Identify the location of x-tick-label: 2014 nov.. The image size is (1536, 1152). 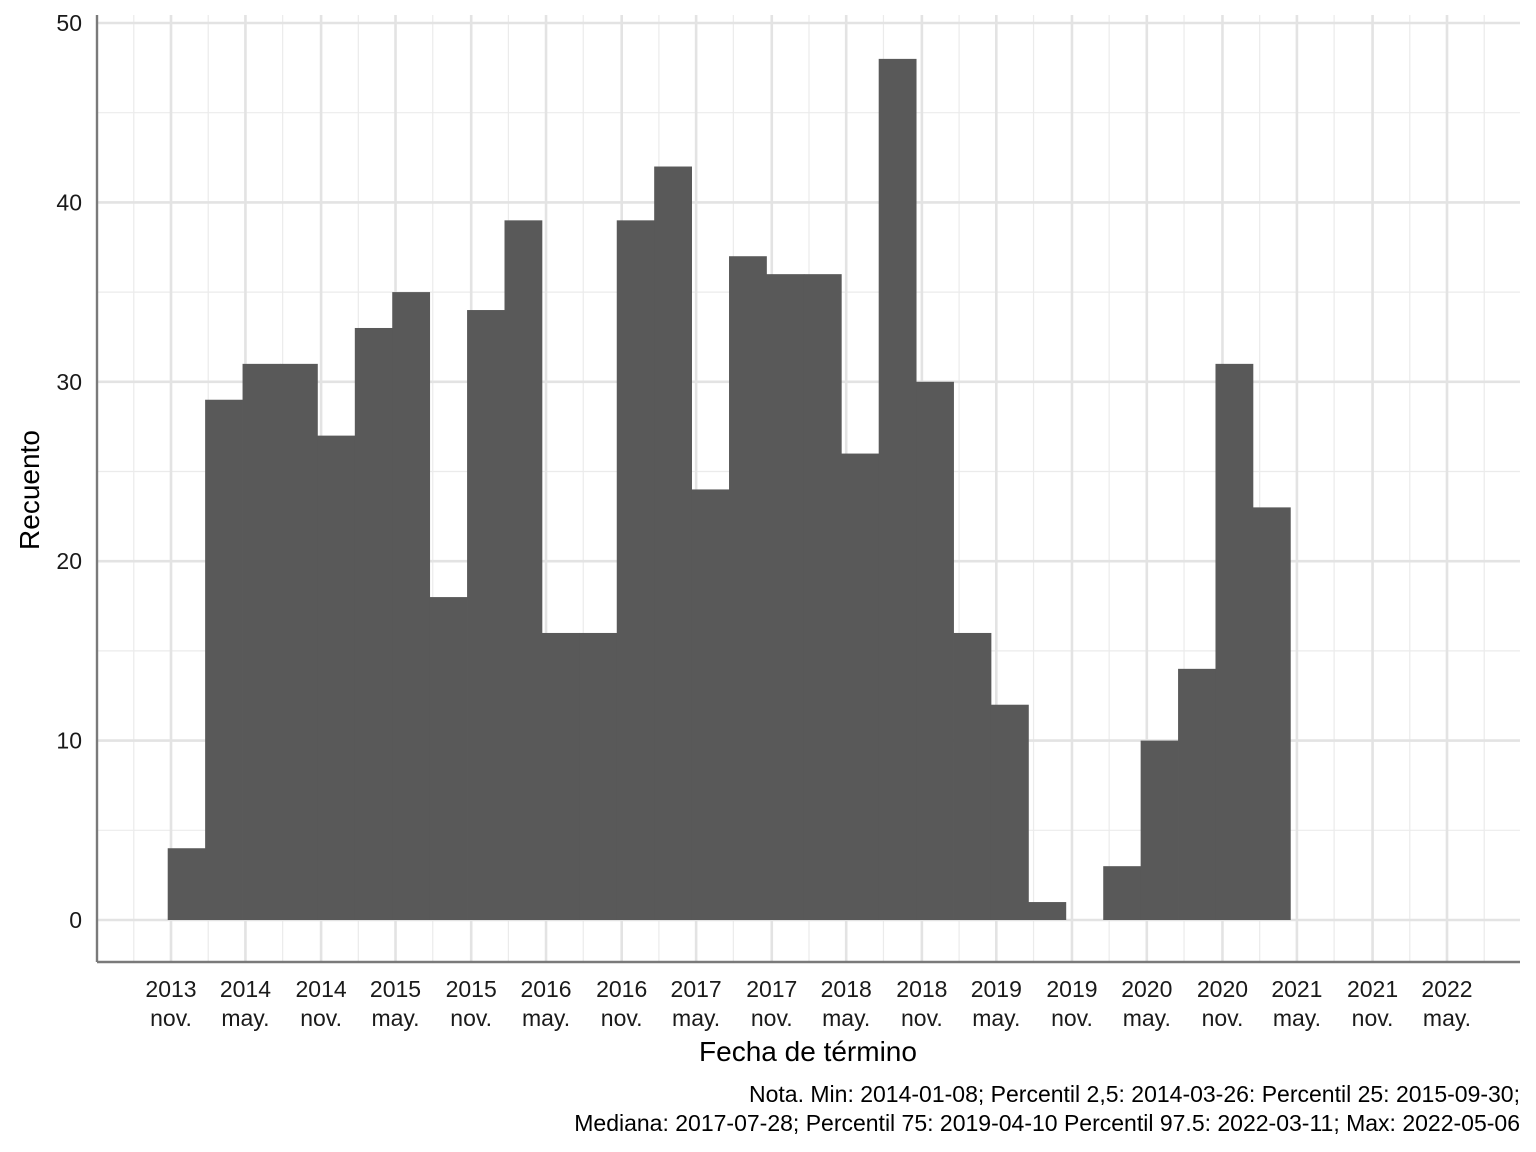
(321, 1003).